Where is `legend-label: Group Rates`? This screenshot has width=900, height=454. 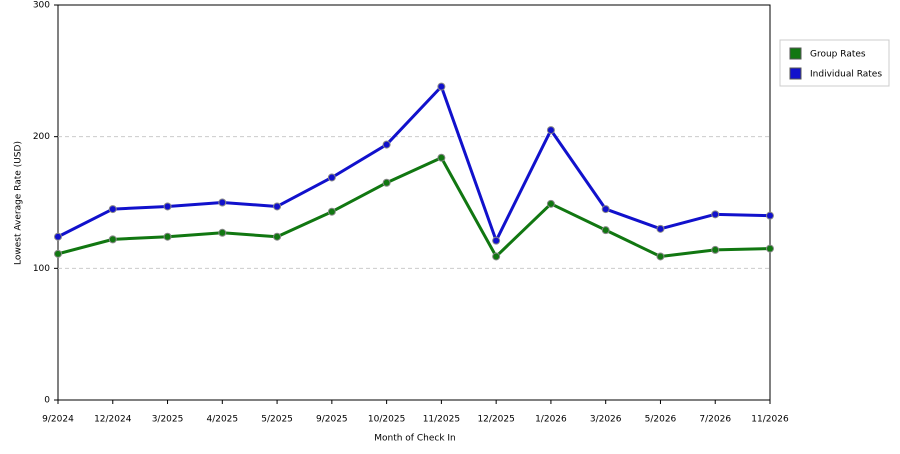
legend-label: Group Rates is located at coordinates (838, 55).